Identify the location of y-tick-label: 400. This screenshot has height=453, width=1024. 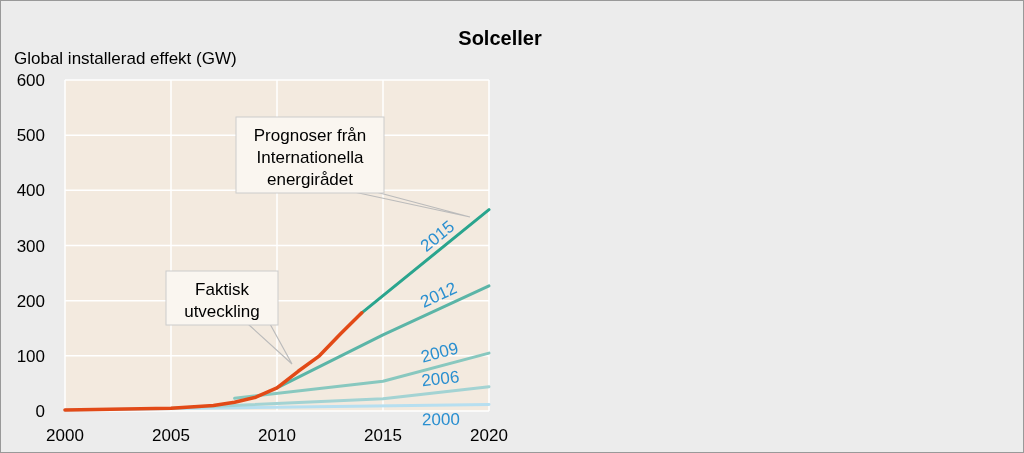
(30, 191).